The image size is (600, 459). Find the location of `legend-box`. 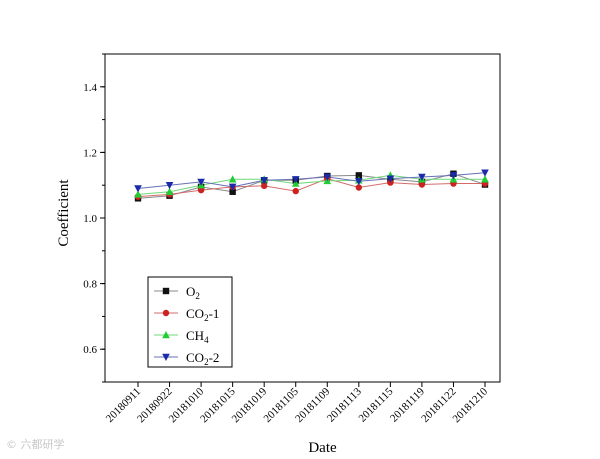

legend-box is located at coordinates (190, 322).